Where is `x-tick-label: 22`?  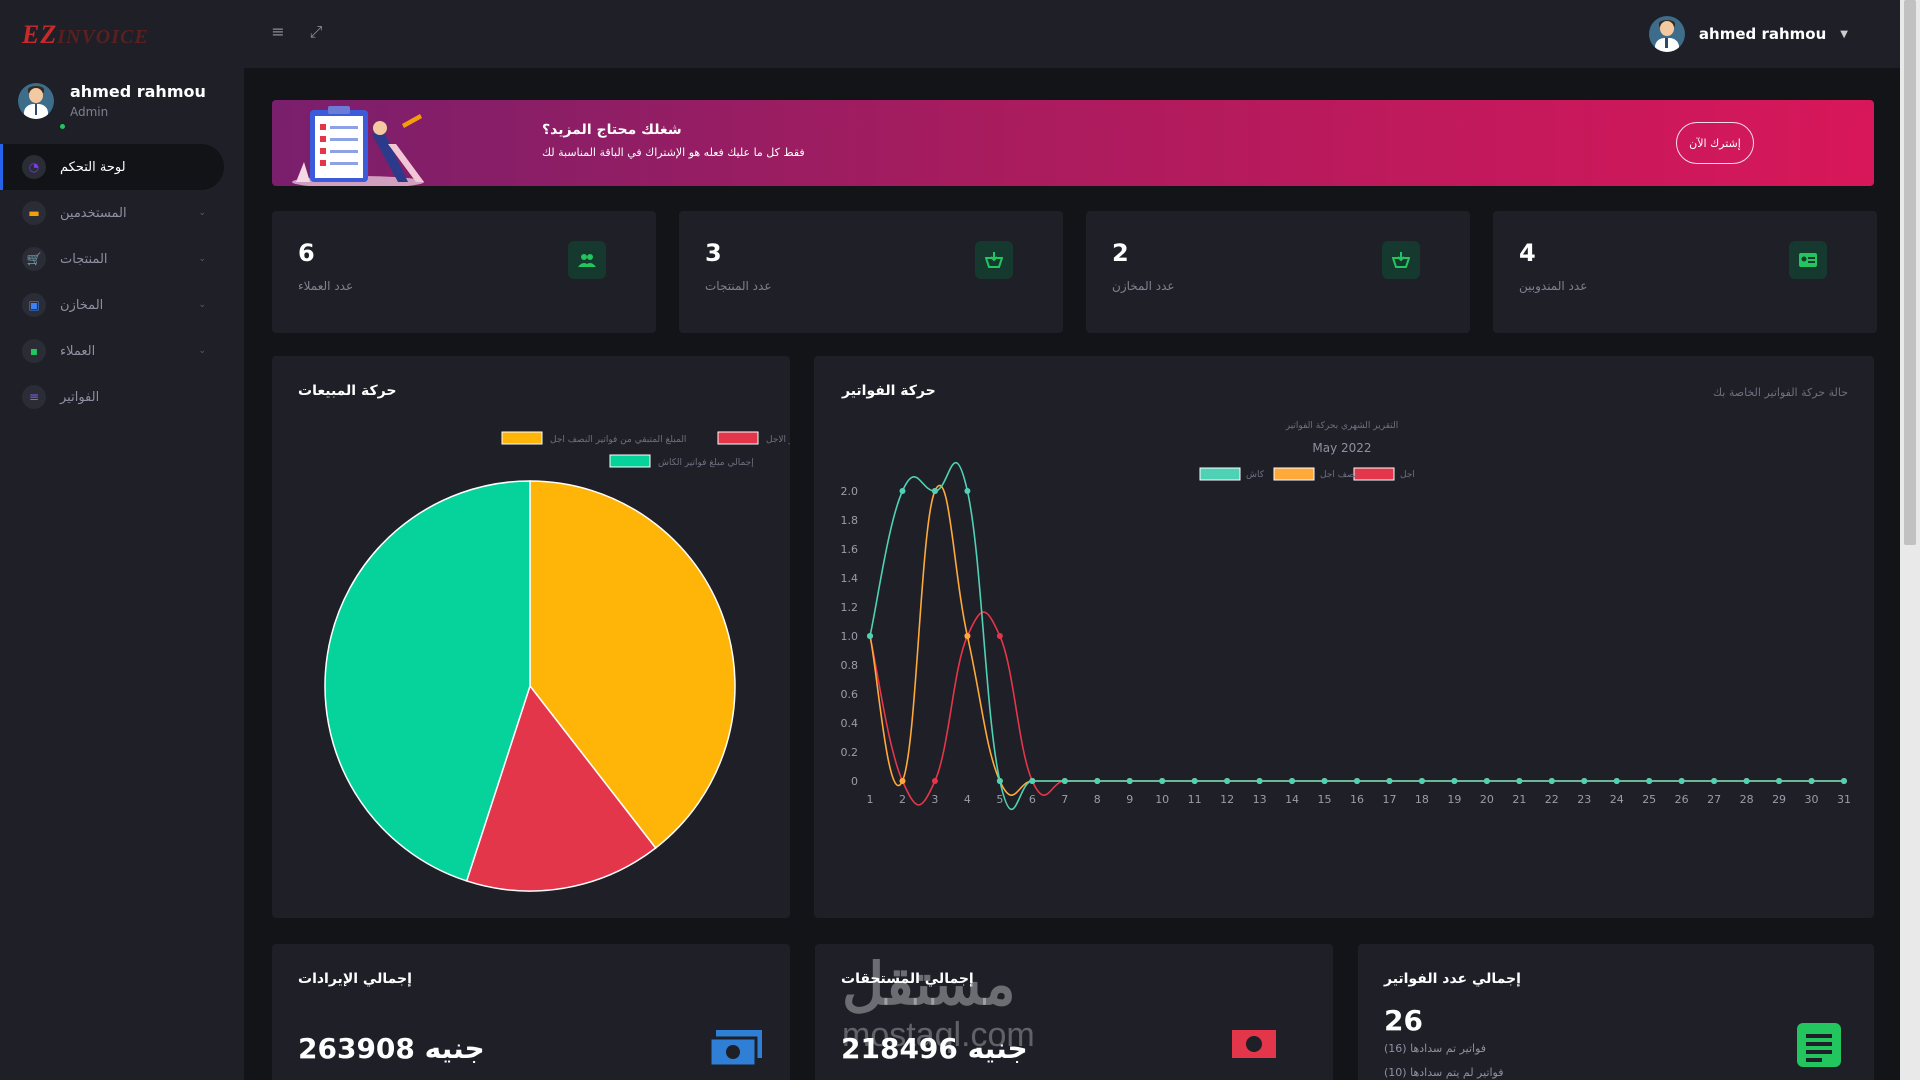
x-tick-label: 22 is located at coordinates (1552, 799).